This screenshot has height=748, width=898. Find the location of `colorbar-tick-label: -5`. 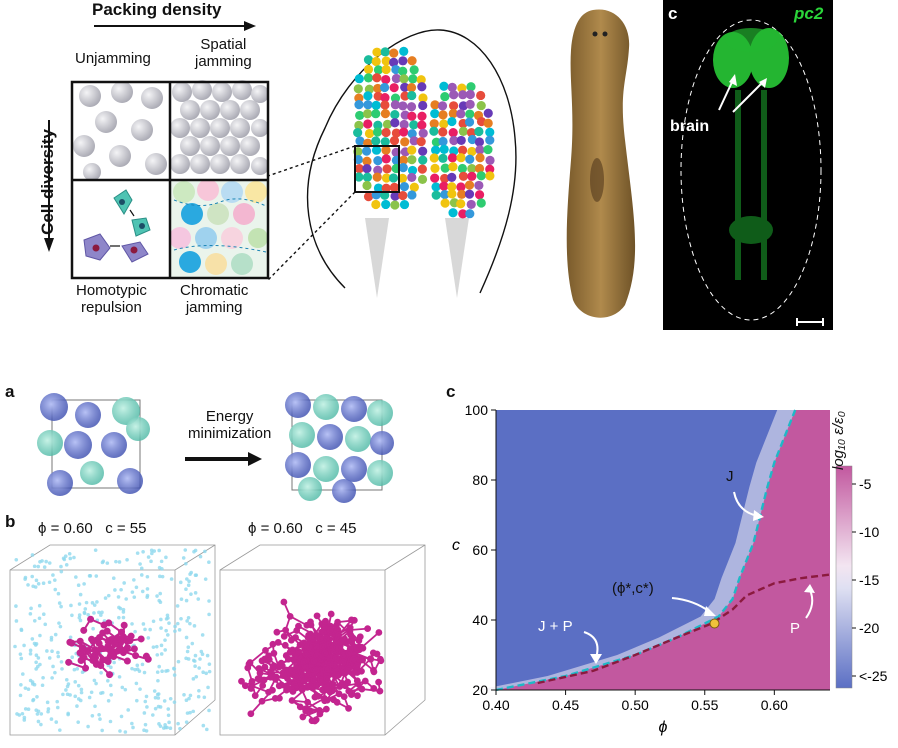

colorbar-tick-label: -5 is located at coordinates (865, 484).